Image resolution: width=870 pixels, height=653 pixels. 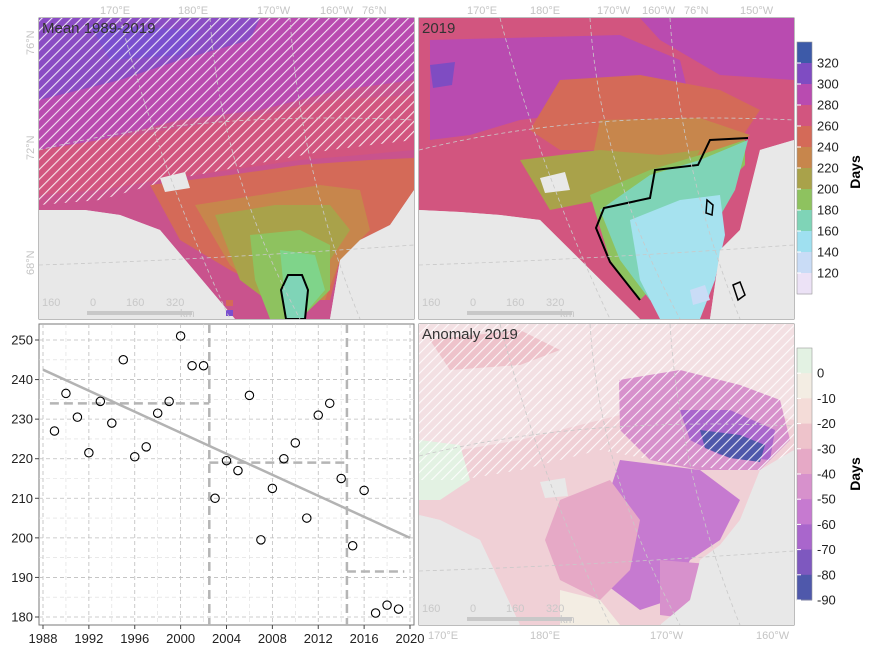 I want to click on legend-tick-label: -60, so click(x=826, y=524).